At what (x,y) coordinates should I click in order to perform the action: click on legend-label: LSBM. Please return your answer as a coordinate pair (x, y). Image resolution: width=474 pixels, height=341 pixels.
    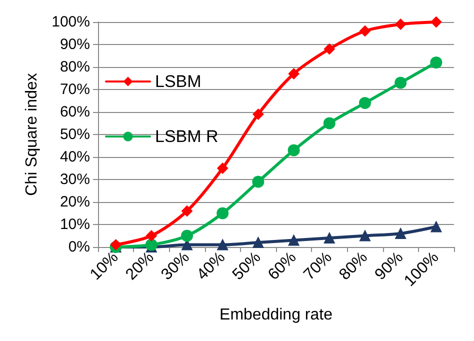
    Looking at the image, I should click on (178, 81).